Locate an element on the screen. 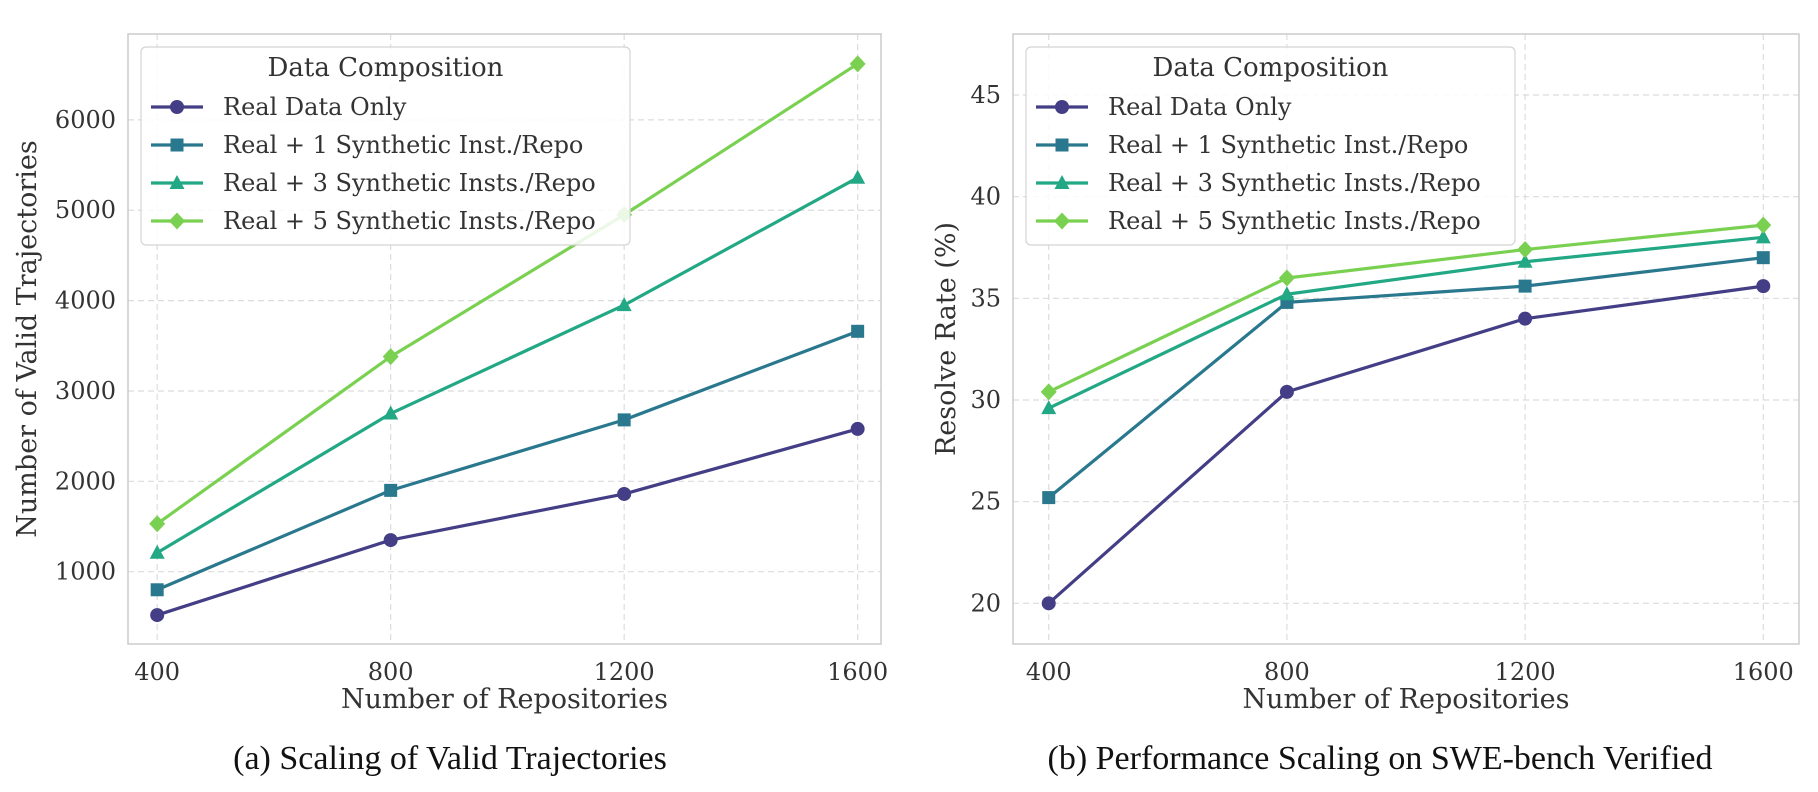 The height and width of the screenshot is (792, 1818). y-tick-label: 25 is located at coordinates (985, 502).